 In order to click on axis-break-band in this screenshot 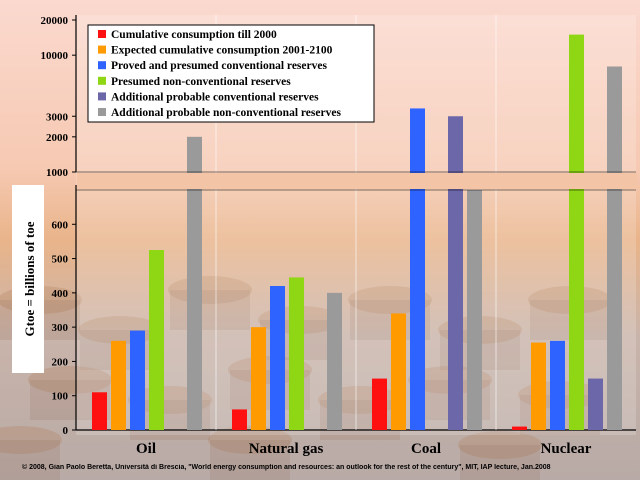, I will do `click(357, 181)`.